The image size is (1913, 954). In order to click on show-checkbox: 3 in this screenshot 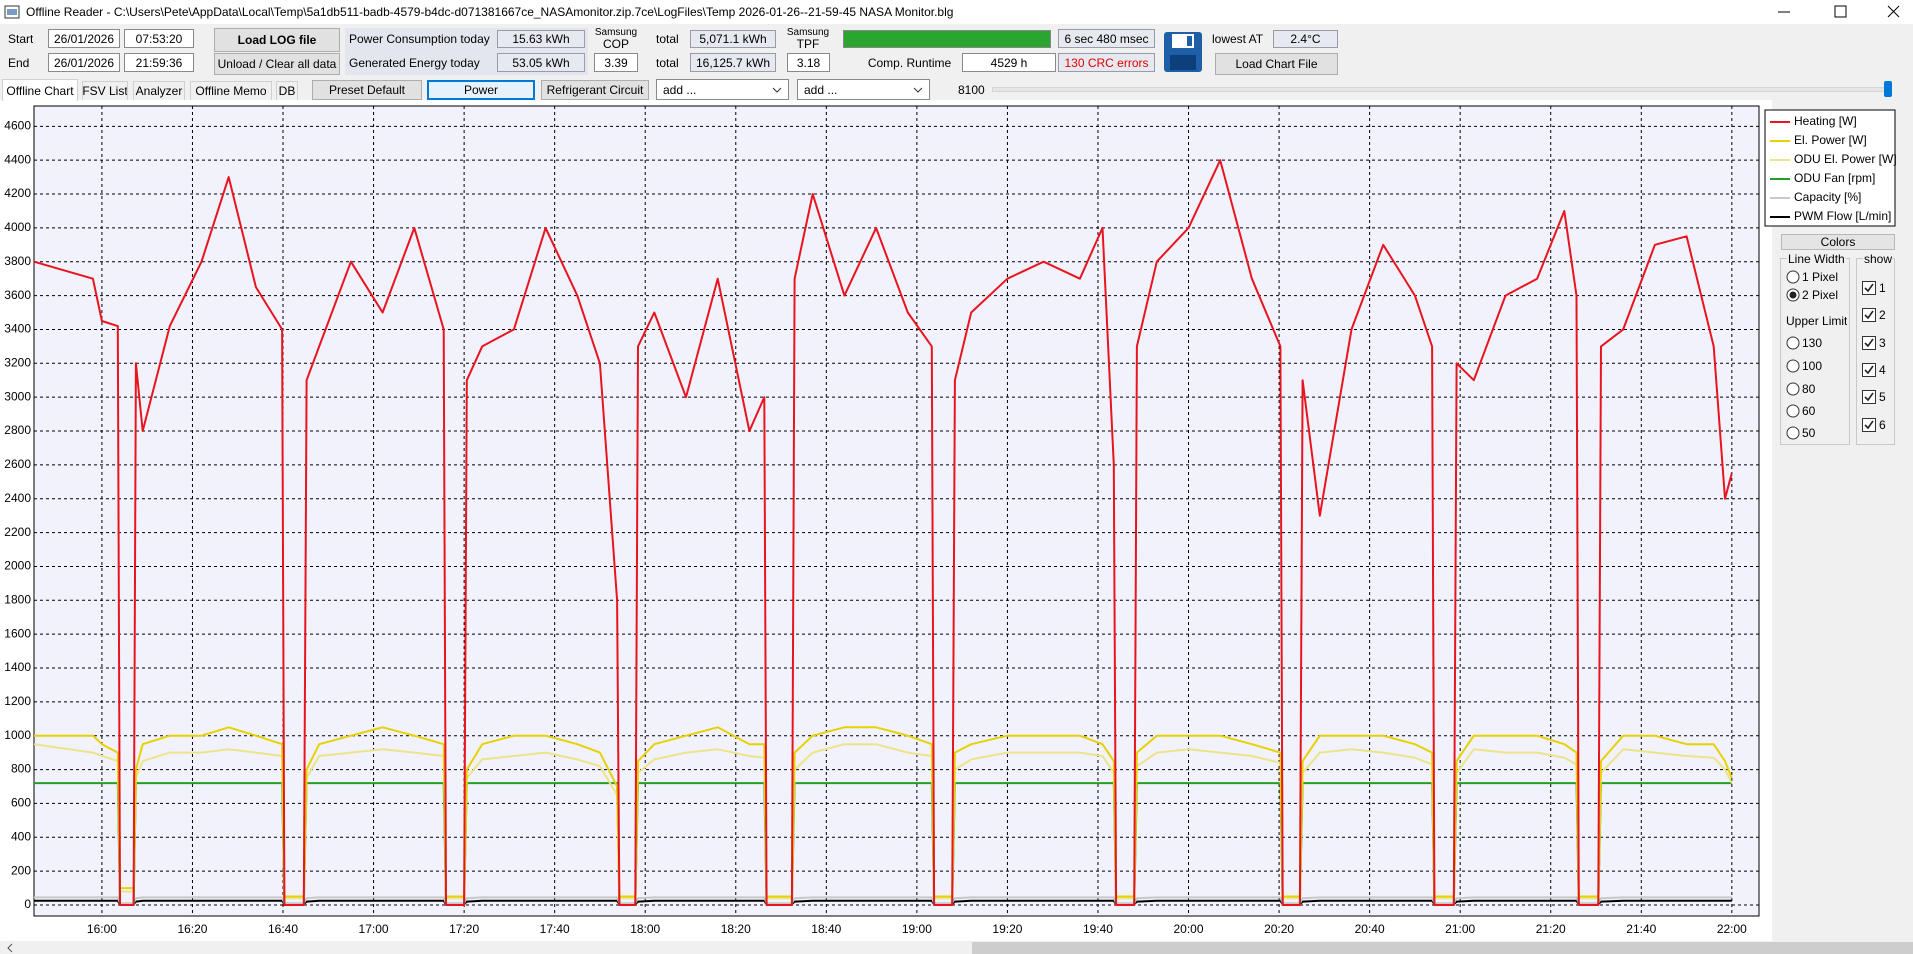, I will do `click(1874, 343)`.